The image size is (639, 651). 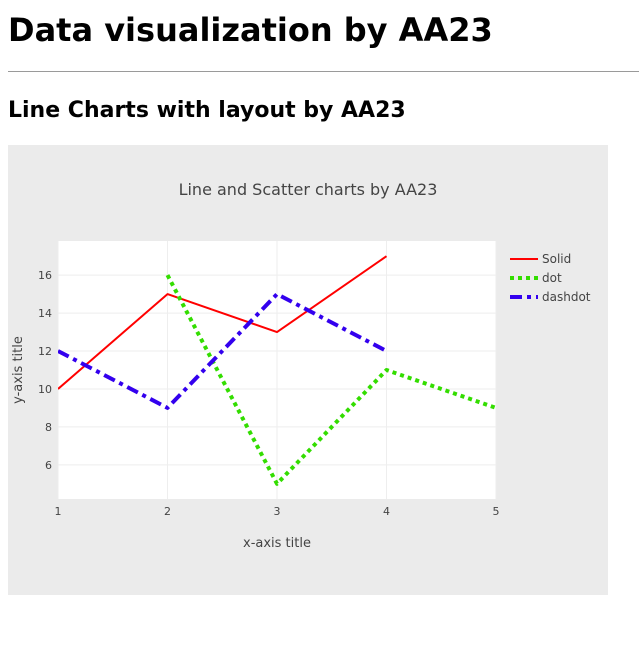 What do you see at coordinates (58, 511) in the screenshot?
I see `x-tick-label: 1` at bounding box center [58, 511].